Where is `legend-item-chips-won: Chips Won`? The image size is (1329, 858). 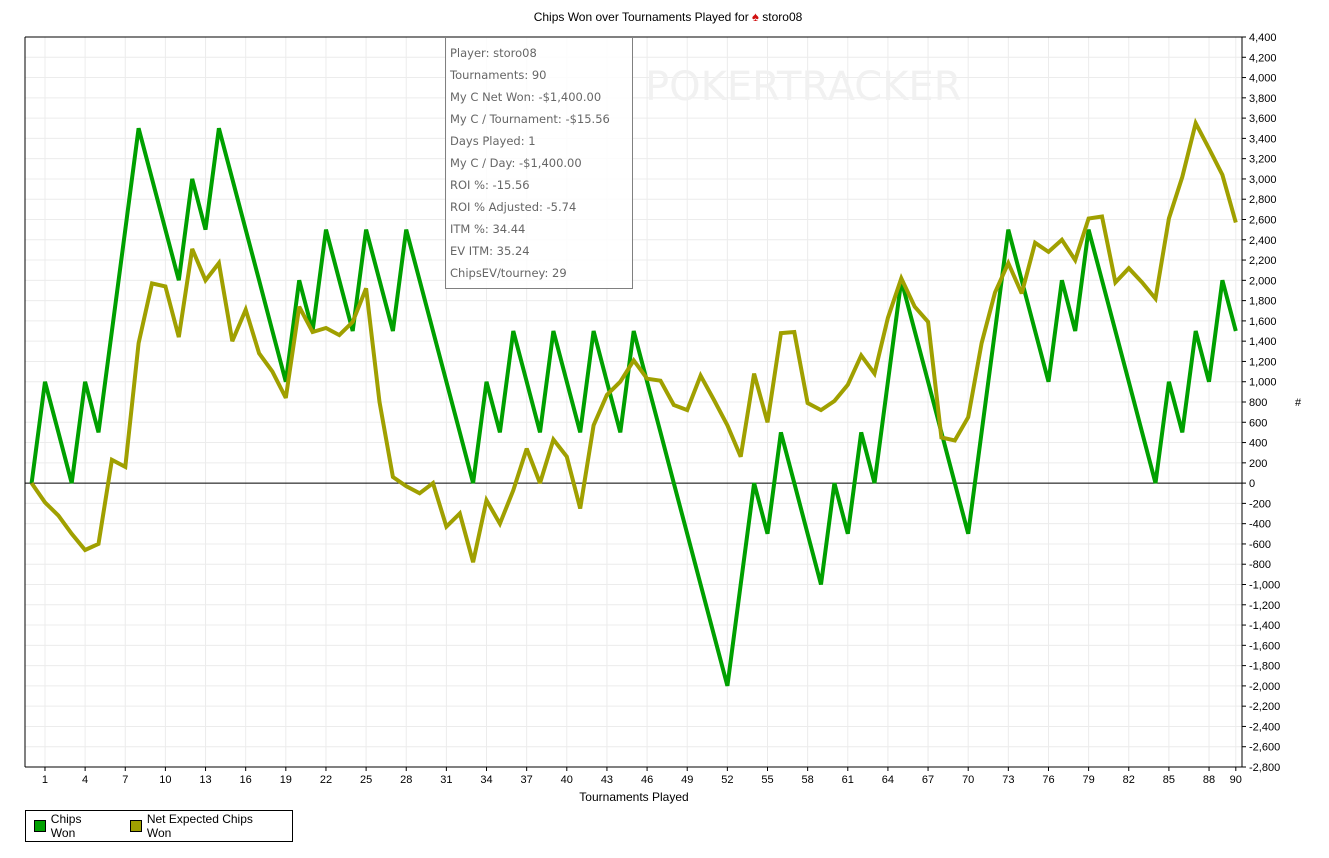 legend-item-chips-won: Chips Won is located at coordinates (71, 826).